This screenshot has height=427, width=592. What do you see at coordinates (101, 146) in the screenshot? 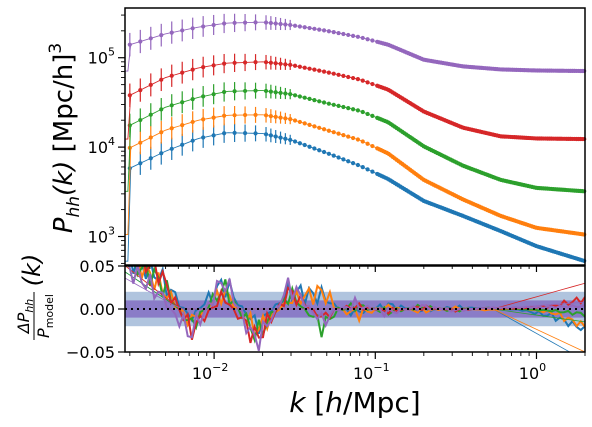
I see `y-tick-label: 10⁴` at bounding box center [101, 146].